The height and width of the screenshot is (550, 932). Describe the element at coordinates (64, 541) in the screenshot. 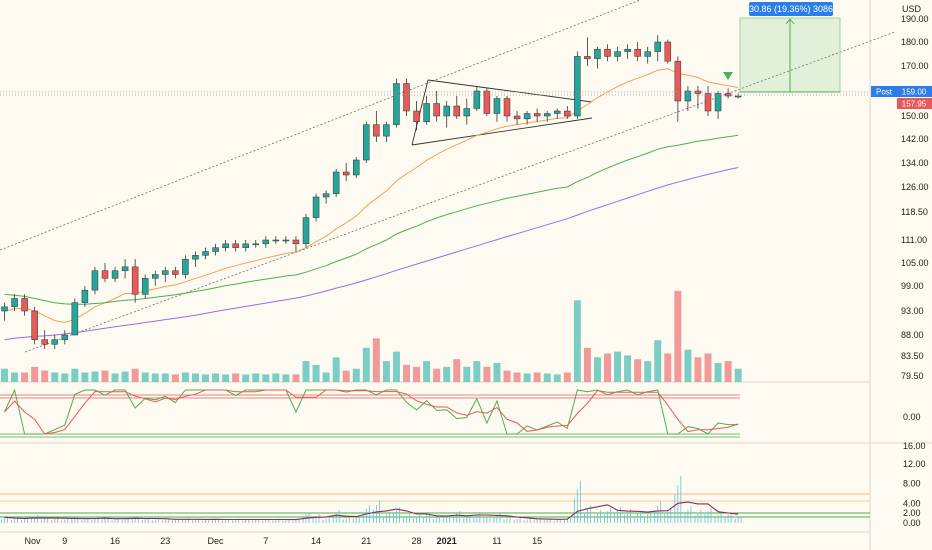

I see `date-tick-label: 9` at that location.